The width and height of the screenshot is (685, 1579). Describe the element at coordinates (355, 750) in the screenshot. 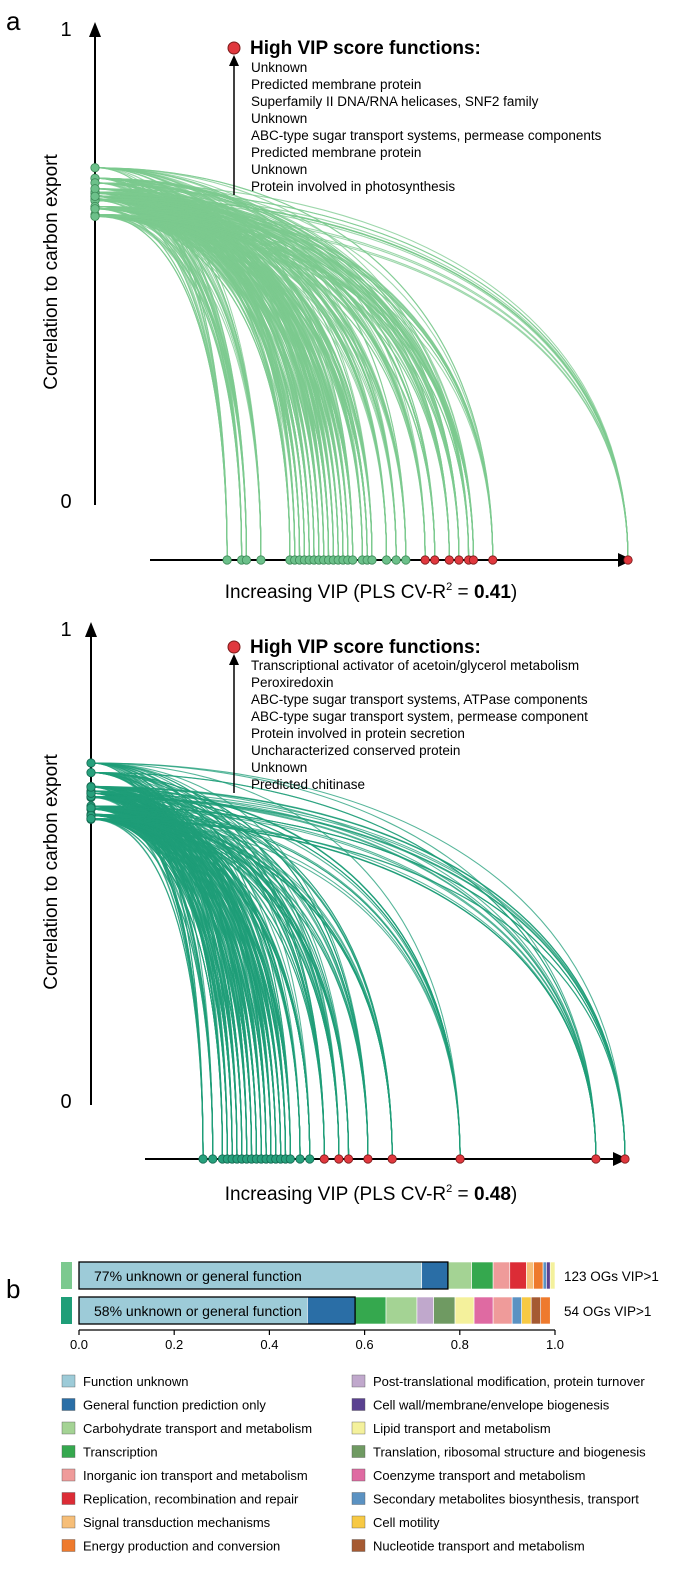

I see `function-item: Uncharacterized conserved protein` at that location.